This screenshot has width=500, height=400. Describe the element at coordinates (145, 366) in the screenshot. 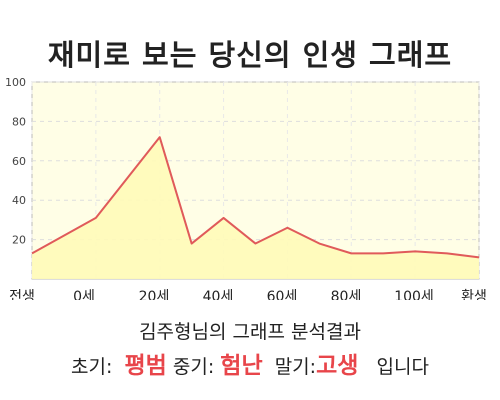

I see `early-value: 평범` at that location.